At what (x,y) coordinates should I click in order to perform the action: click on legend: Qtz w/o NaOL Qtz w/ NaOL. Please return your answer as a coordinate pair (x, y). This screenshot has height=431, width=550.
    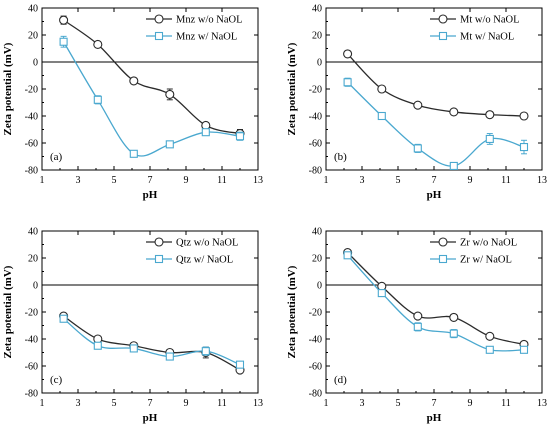
    Looking at the image, I should click on (192, 251).